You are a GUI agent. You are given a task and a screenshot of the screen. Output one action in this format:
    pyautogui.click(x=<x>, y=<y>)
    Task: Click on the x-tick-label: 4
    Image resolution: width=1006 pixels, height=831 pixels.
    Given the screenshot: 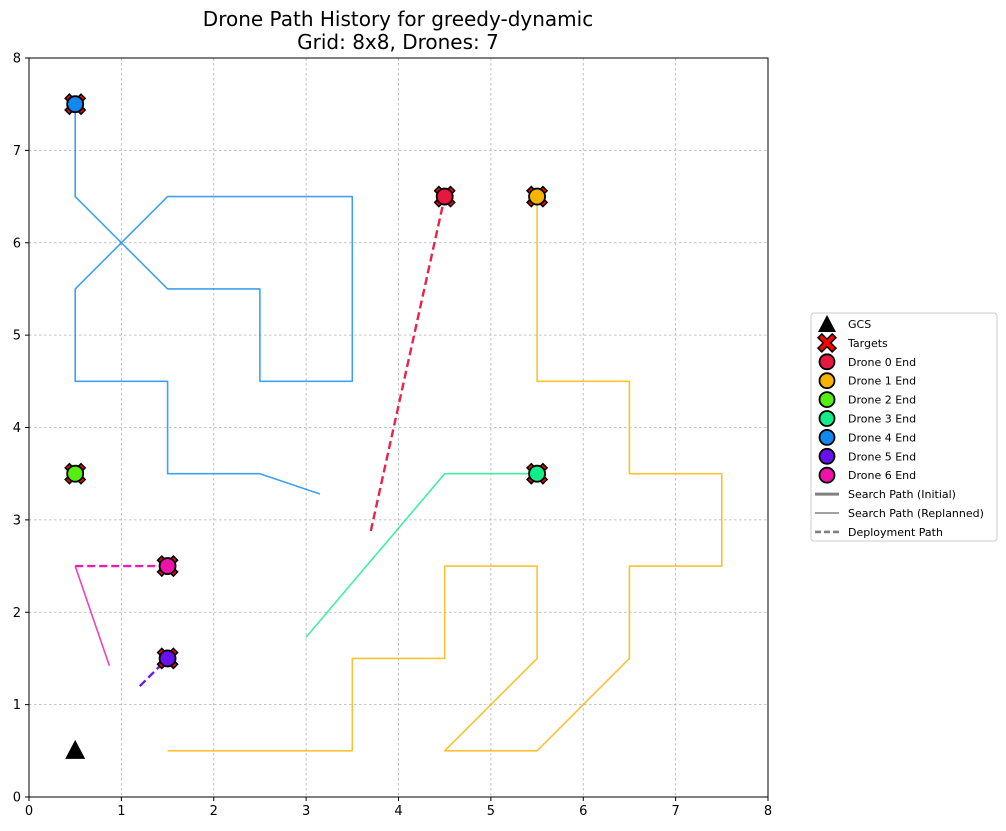 What is the action you would take?
    pyautogui.click(x=398, y=811)
    